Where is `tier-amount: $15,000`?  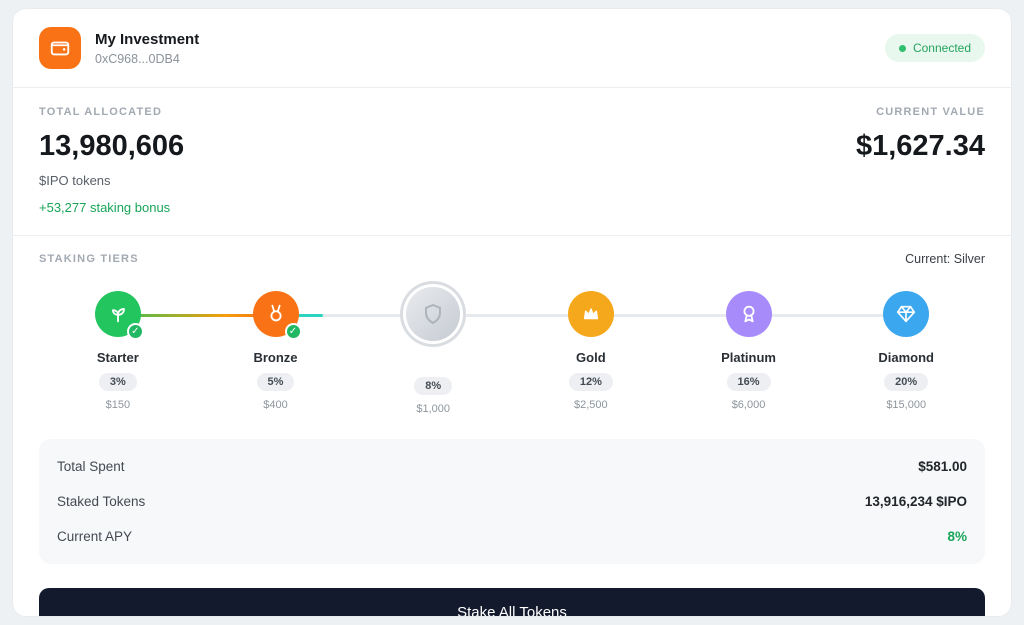 tier-amount: $15,000 is located at coordinates (906, 405).